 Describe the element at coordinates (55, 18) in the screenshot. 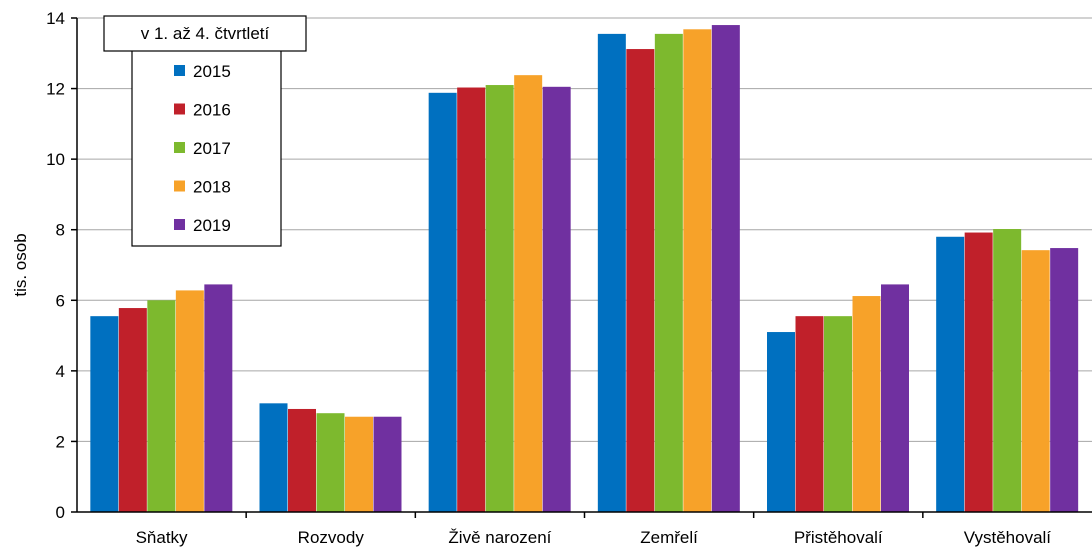

I see `y-tick-label: 14` at that location.